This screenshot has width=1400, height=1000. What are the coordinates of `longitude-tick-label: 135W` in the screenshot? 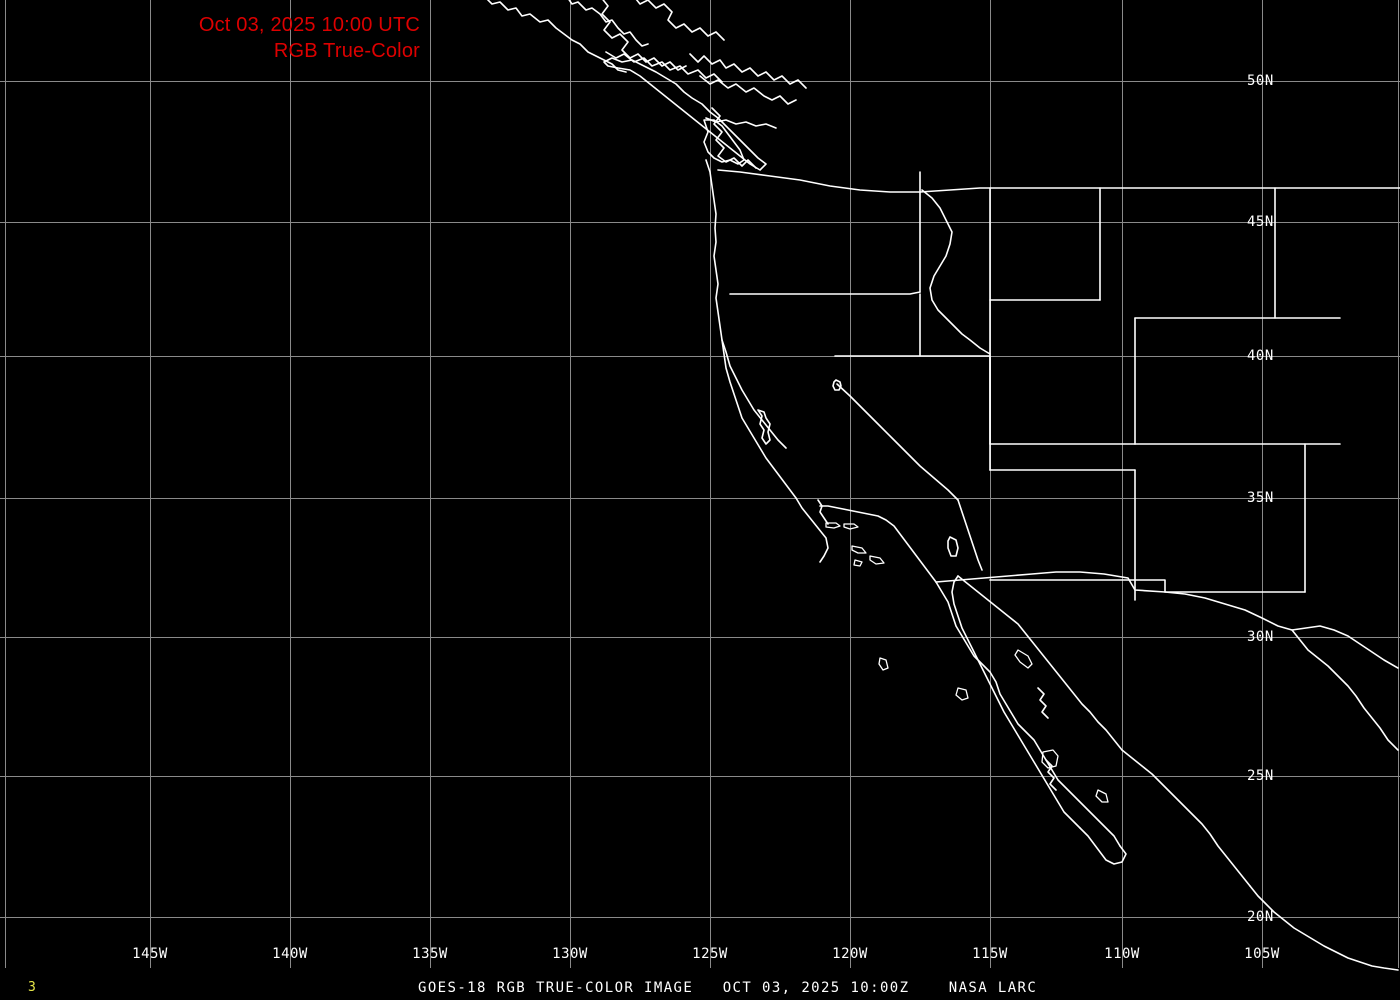 It's located at (430, 954).